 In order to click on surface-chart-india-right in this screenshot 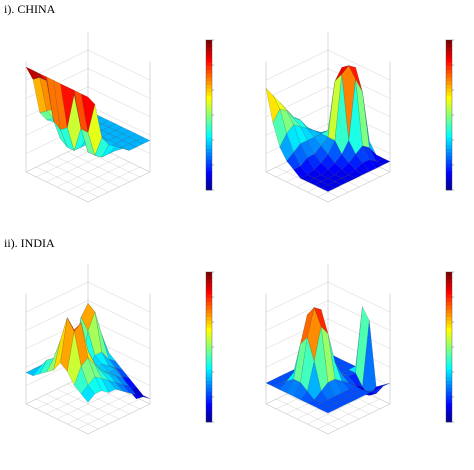, I will do `click(359, 349)`.